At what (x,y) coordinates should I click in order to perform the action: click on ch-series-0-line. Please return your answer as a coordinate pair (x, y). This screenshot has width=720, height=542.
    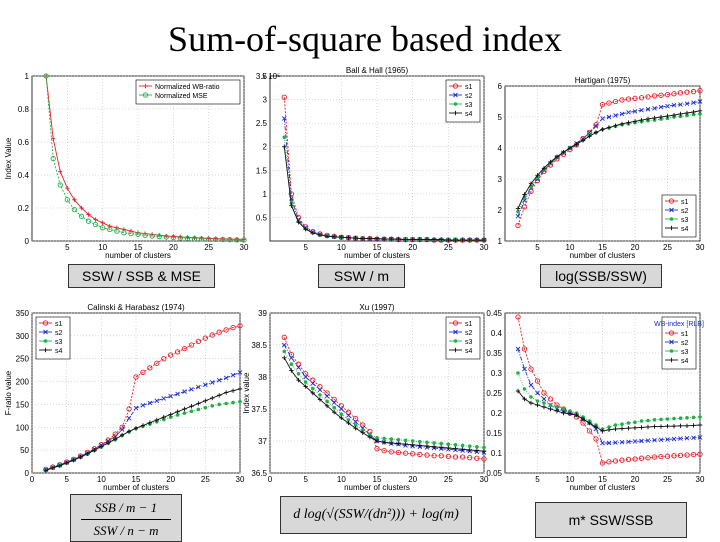
    Looking at the image, I should click on (143, 397).